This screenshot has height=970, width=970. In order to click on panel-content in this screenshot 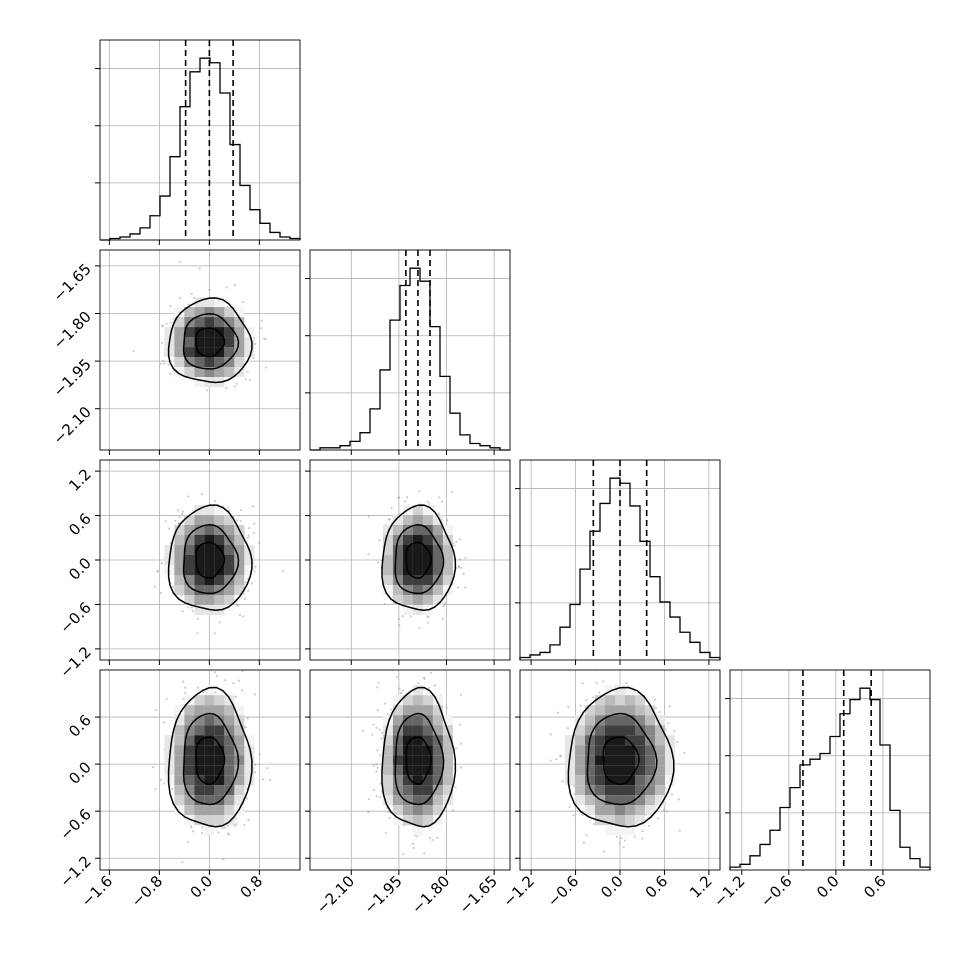, I will do `click(620, 770)`.